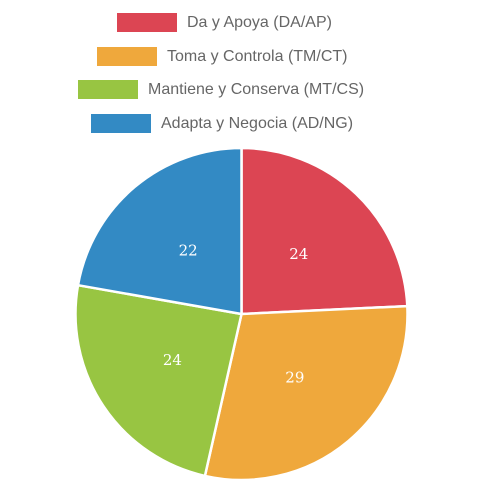  Describe the element at coordinates (294, 378) in the screenshot. I see `pie-slice-value-tm-ct: 29` at that location.